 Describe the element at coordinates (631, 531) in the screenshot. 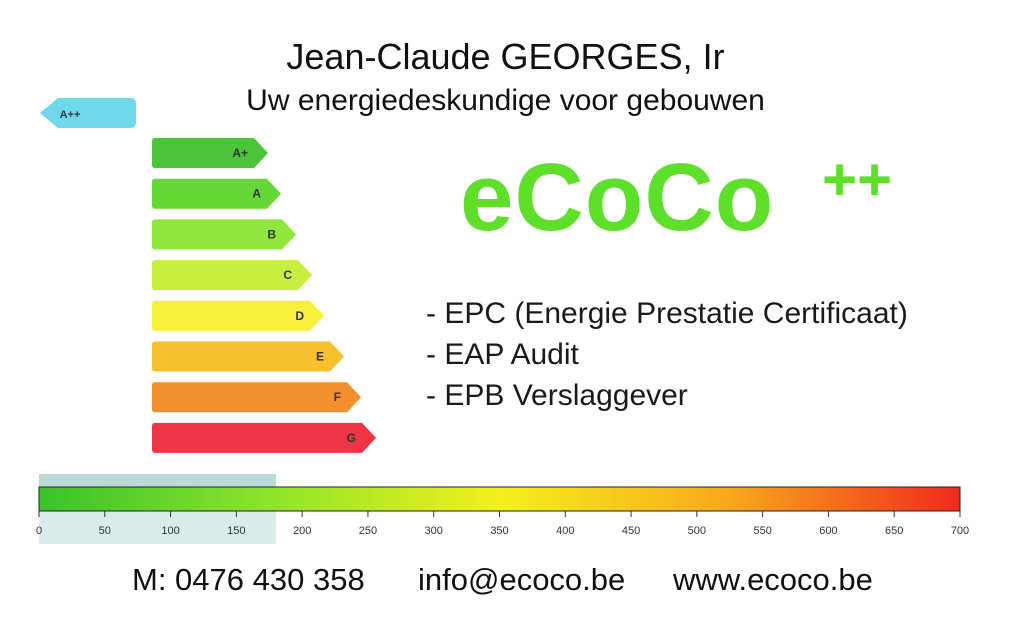

I see `scale-tick-label: 450` at that location.